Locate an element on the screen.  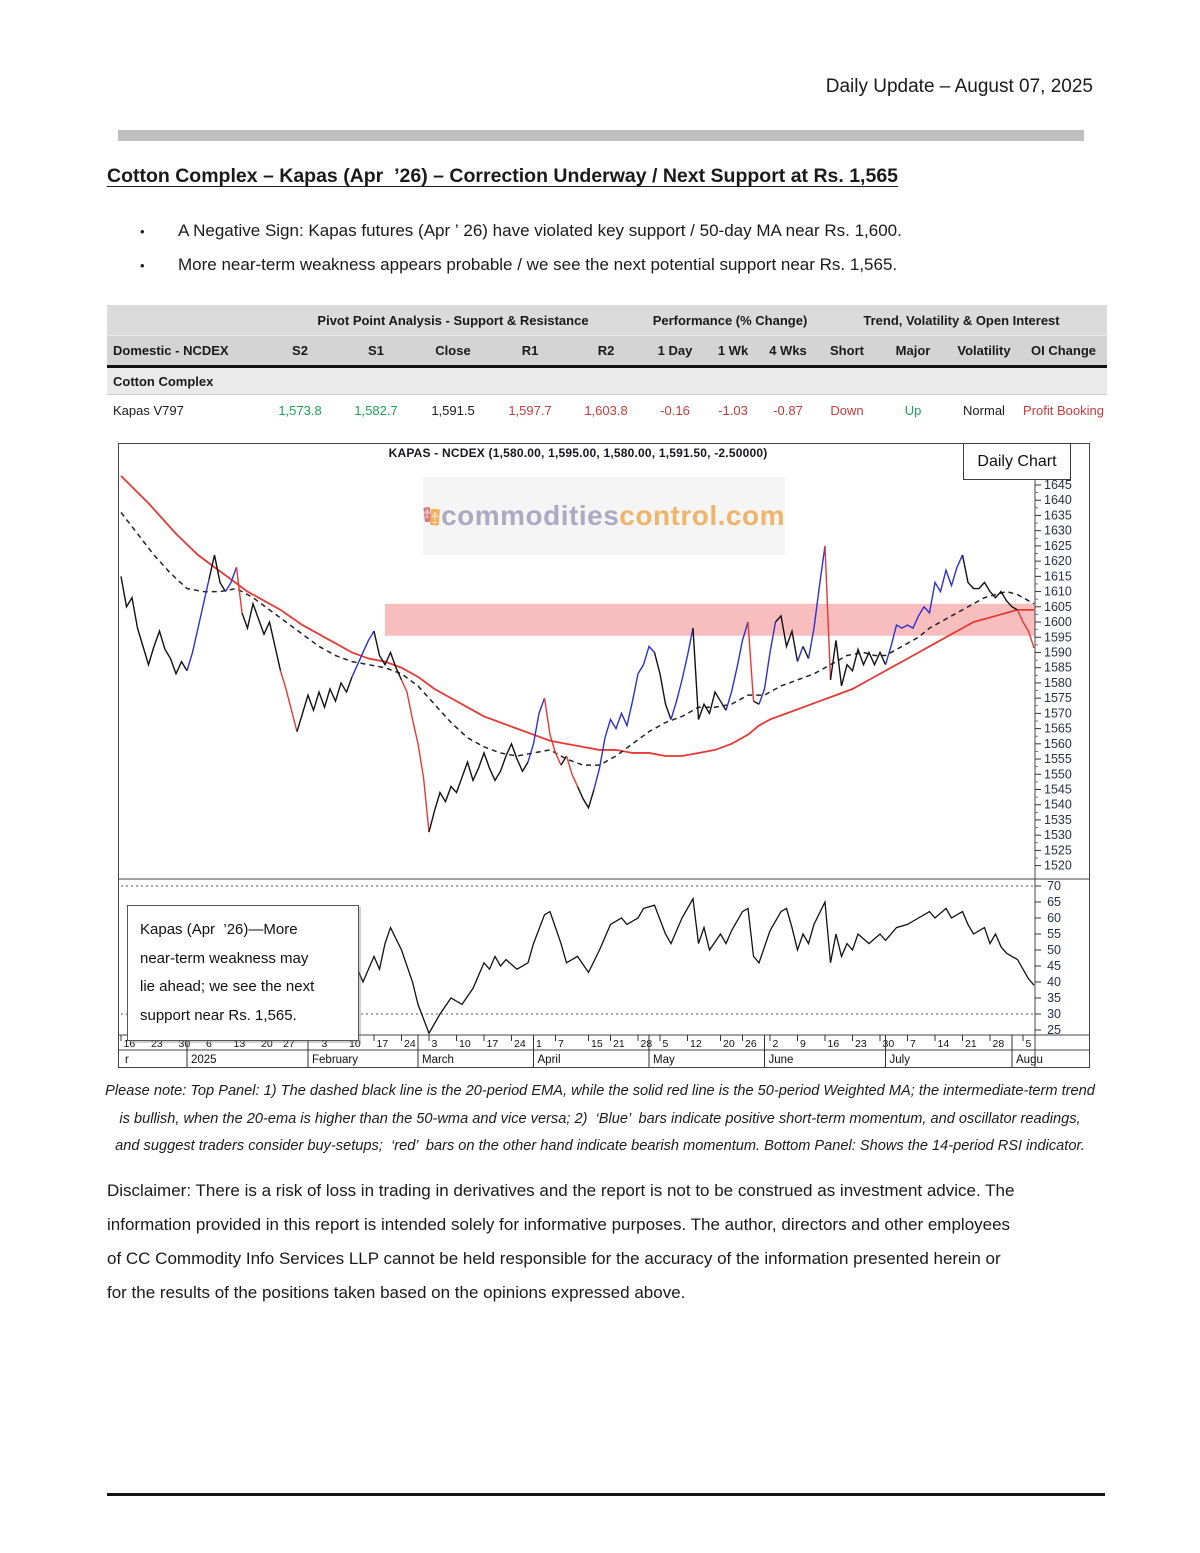
svg-text: 2 is located at coordinates (776, 1044).